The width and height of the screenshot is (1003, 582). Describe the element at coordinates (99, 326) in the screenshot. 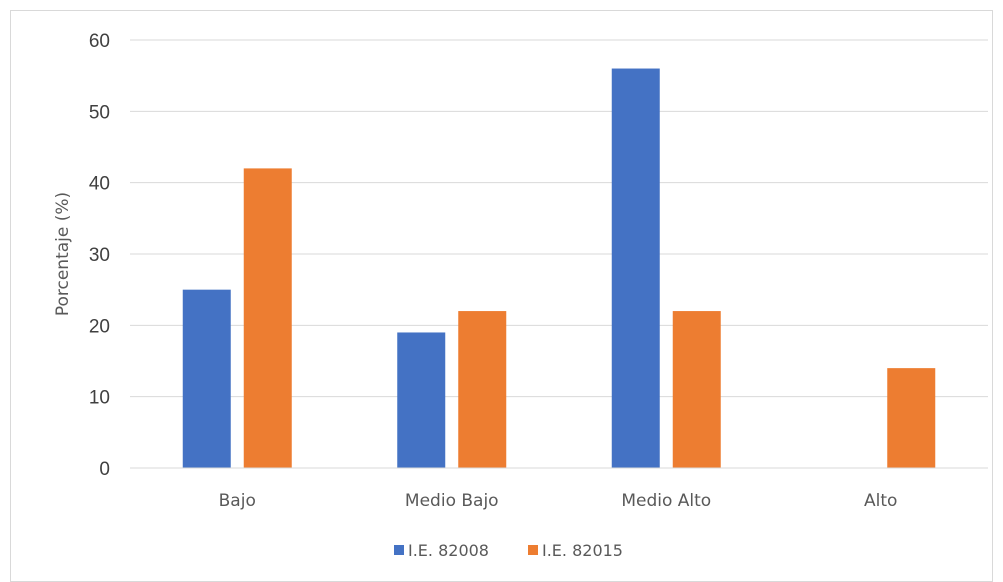

I see `y-tick-label: 20` at that location.